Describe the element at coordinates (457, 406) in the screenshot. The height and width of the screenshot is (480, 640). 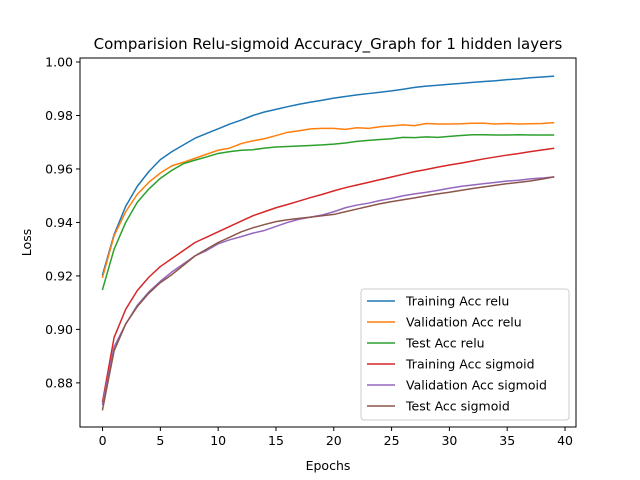
I see `legend-label: Test Acc sigmoid` at that location.